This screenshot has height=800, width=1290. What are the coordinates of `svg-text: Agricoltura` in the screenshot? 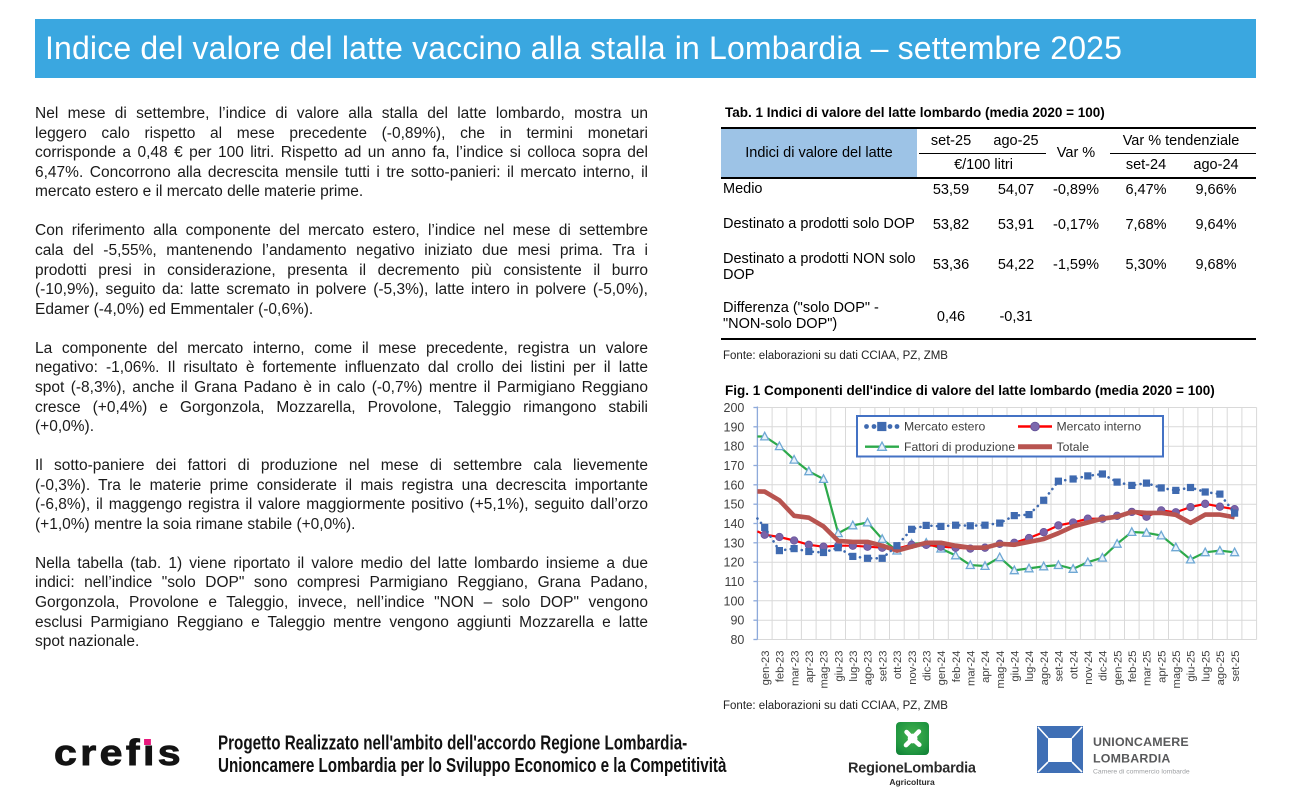 It's located at (912, 782).